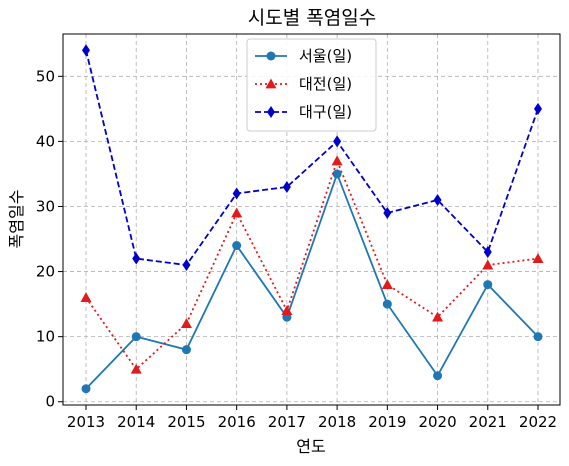  Describe the element at coordinates (437, 422) in the screenshot. I see `x-tick-label: 2020` at that location.